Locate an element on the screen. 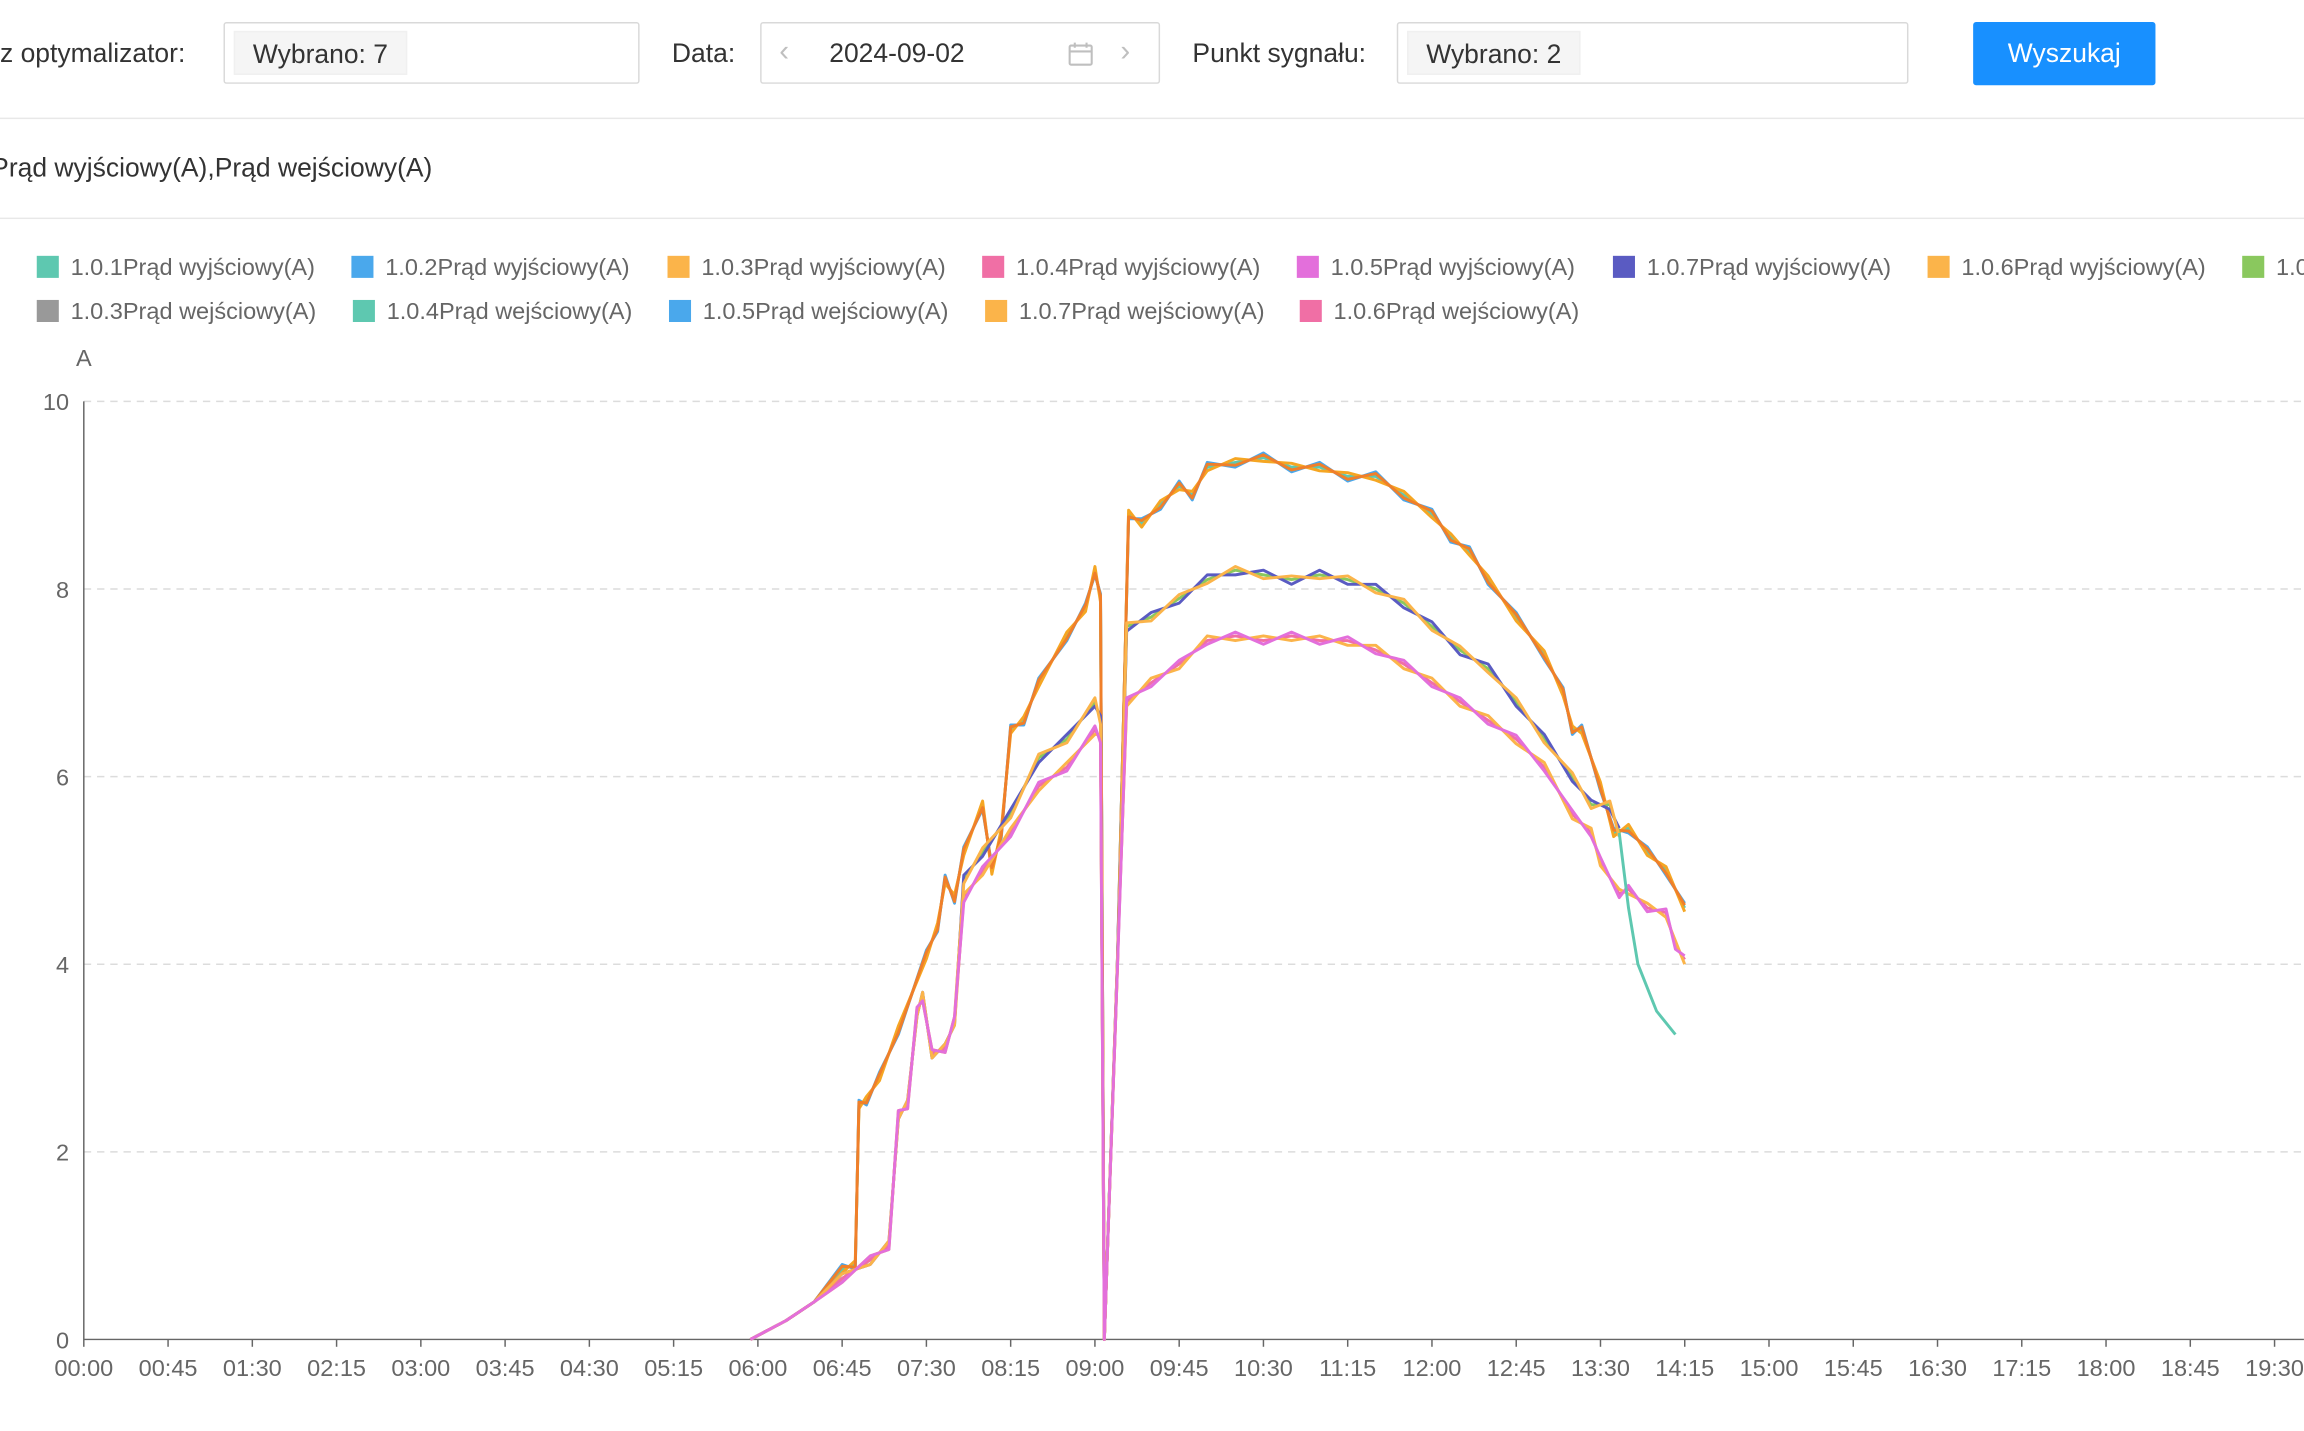  x-tick-label: 09:45 is located at coordinates (1179, 1368).